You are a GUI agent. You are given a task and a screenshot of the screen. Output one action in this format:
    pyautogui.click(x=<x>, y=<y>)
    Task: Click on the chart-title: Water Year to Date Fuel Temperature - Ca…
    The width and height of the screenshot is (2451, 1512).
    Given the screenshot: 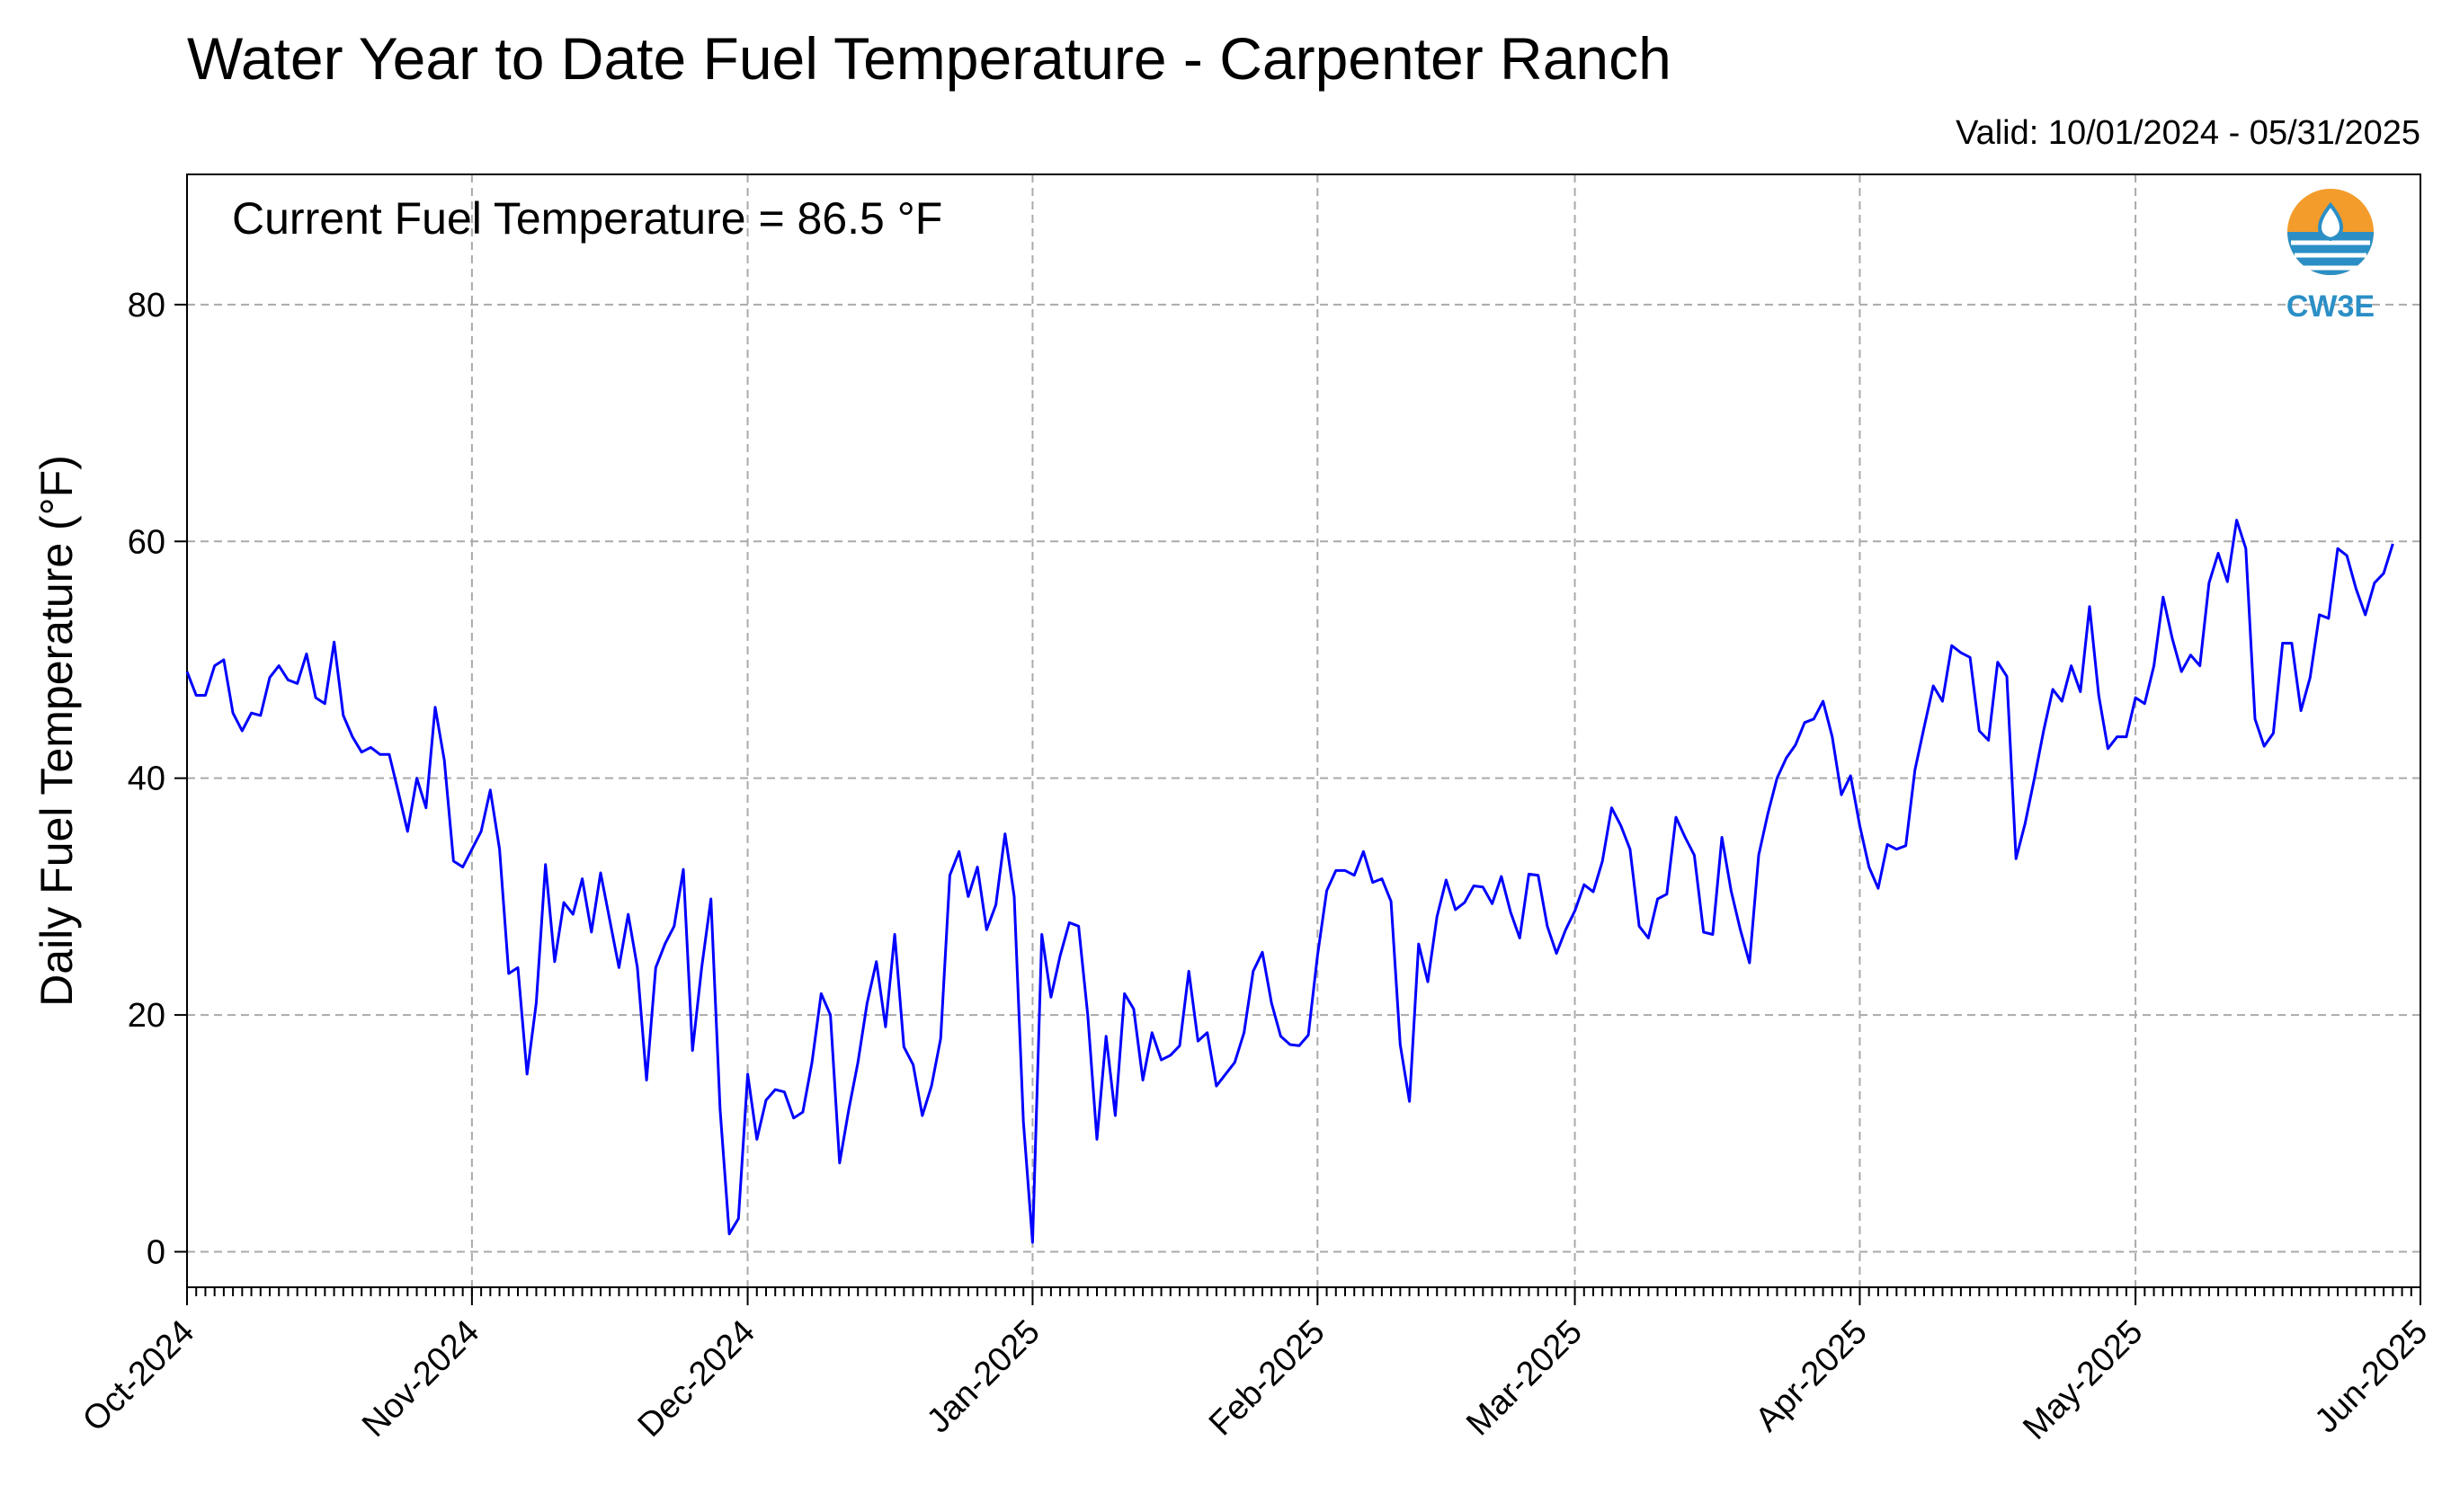 What is the action you would take?
    pyautogui.click(x=929, y=58)
    